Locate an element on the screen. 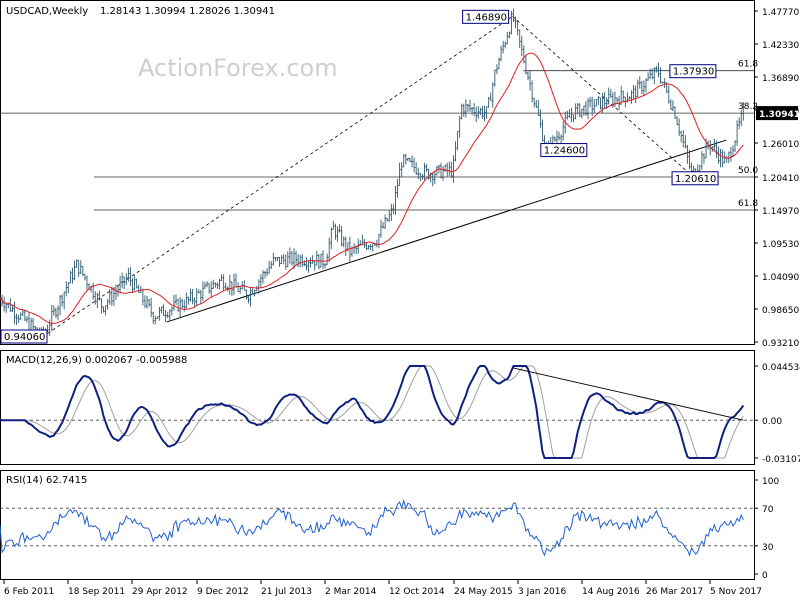  rsi-axis-label: 0 is located at coordinates (765, 576).